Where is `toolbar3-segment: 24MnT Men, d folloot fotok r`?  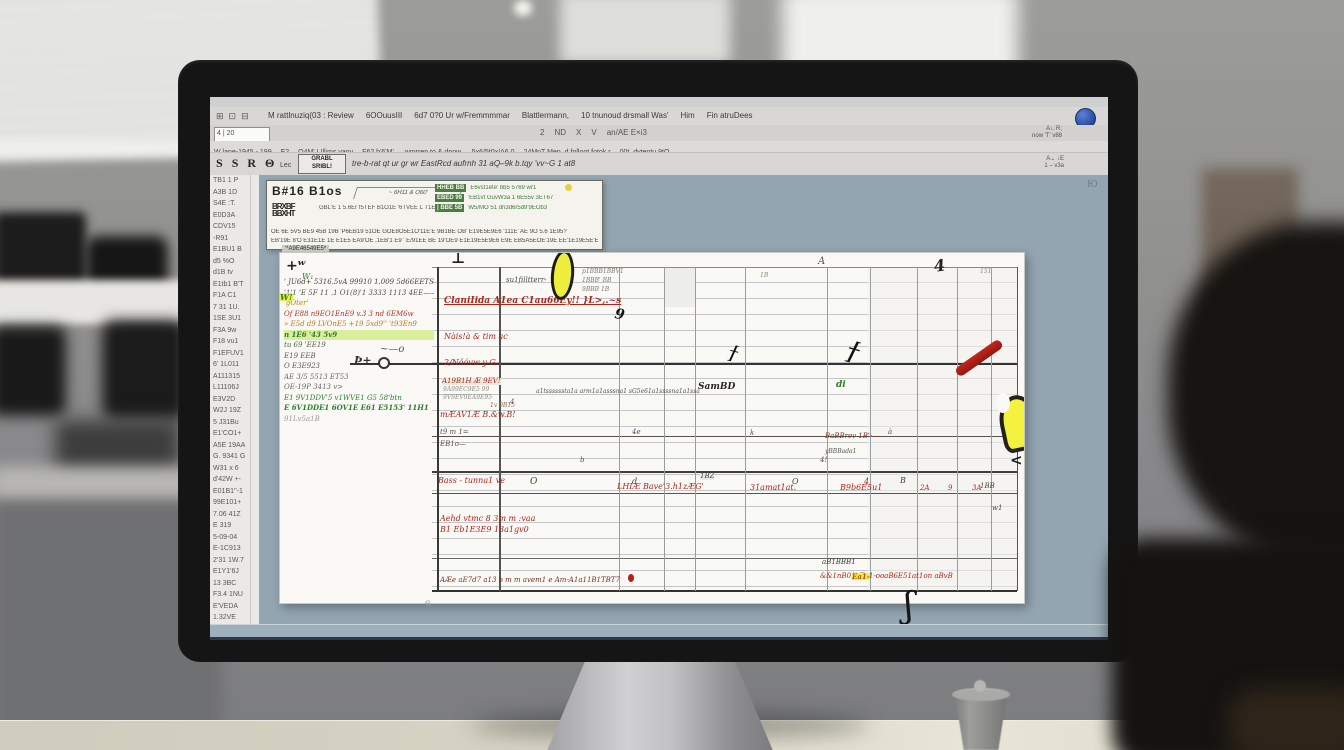
toolbar3-segment: 24MnT Men, d folloot fotok r is located at coordinates (567, 151).